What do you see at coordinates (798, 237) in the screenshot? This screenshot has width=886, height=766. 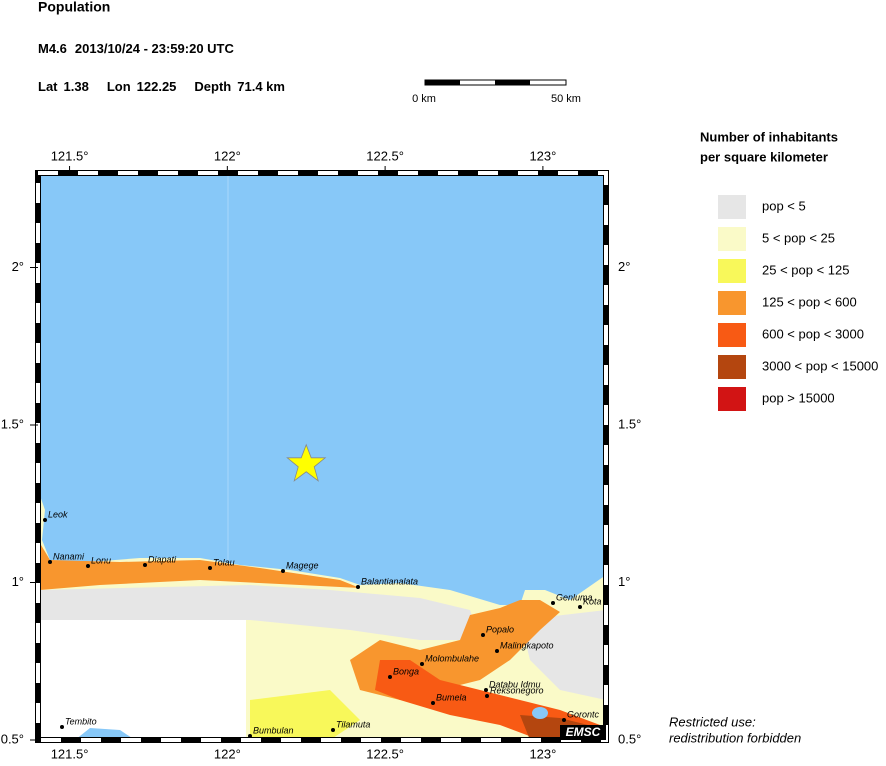 I see `legend-label: 5 < pop < 25` at bounding box center [798, 237].